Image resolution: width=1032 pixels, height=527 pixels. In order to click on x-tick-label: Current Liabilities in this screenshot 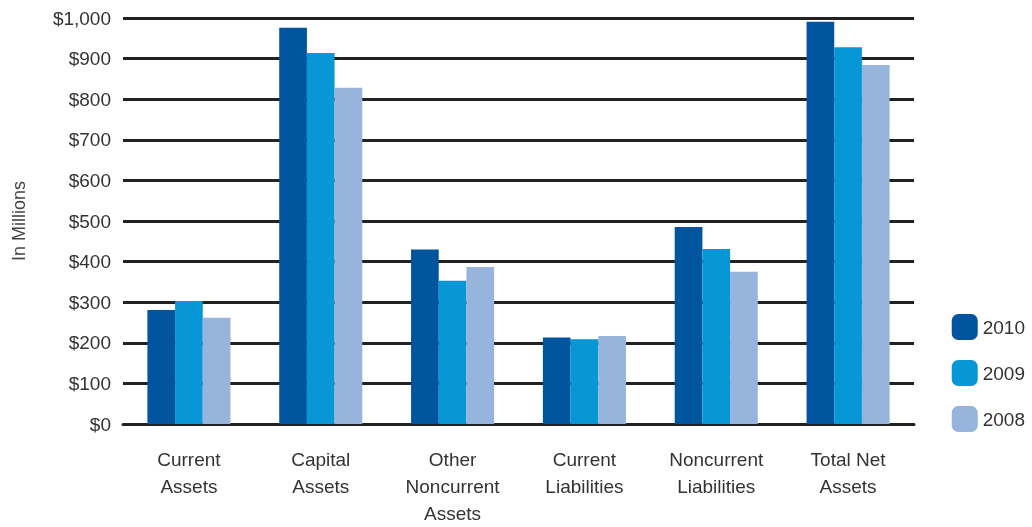, I will do `click(584, 473)`.